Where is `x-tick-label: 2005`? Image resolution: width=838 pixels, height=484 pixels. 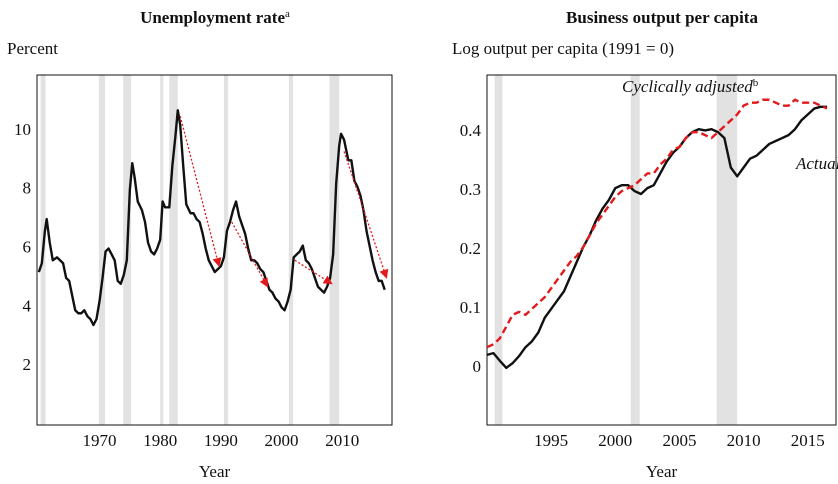
x-tick-label: 2005 is located at coordinates (679, 440).